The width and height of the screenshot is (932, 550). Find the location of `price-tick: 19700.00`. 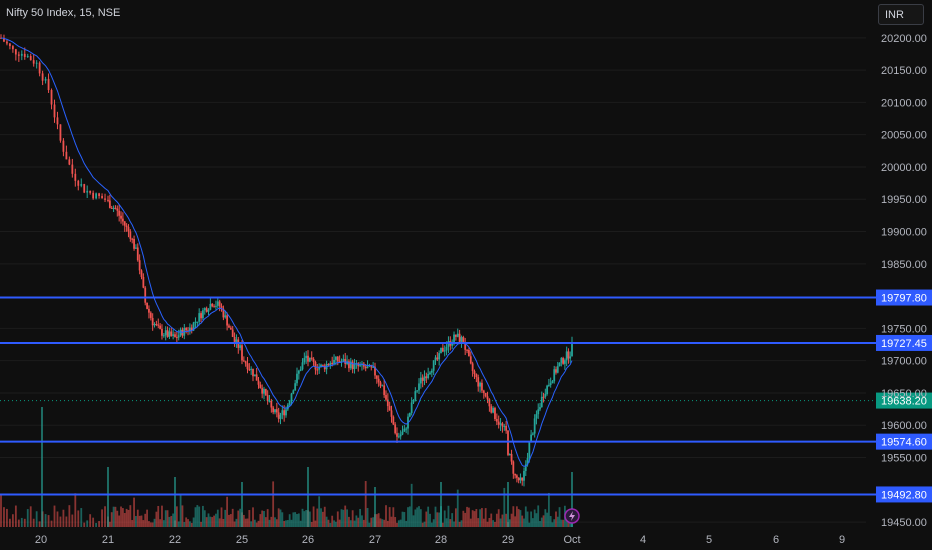

price-tick: 19700.00 is located at coordinates (904, 362).